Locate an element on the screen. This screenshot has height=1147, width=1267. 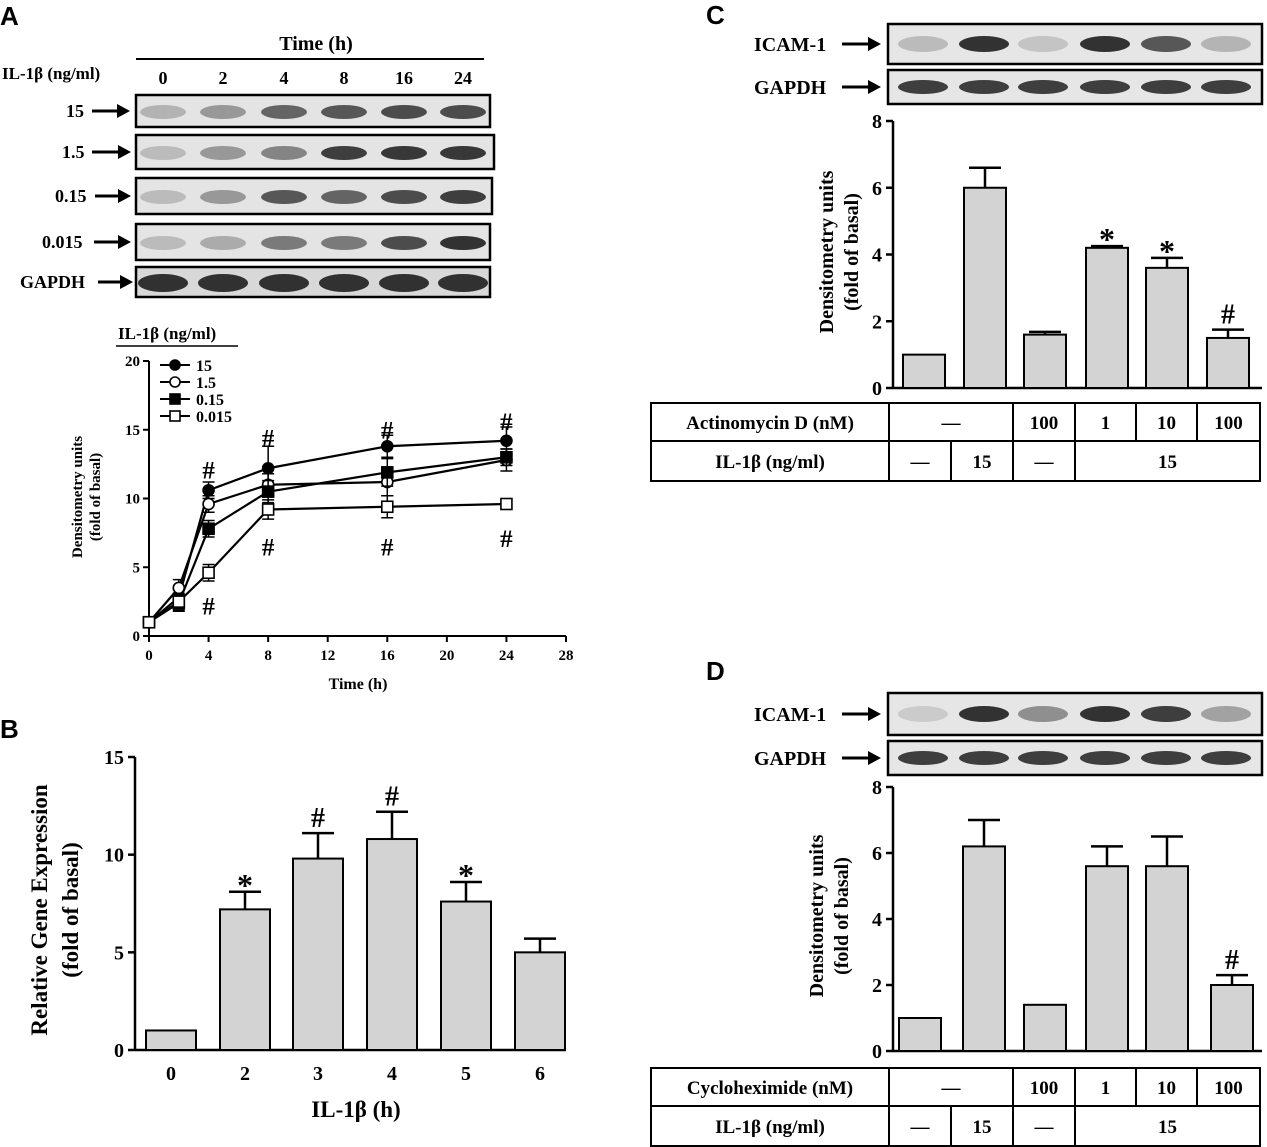
blot-a-row-label: 0.015 is located at coordinates (62, 242).